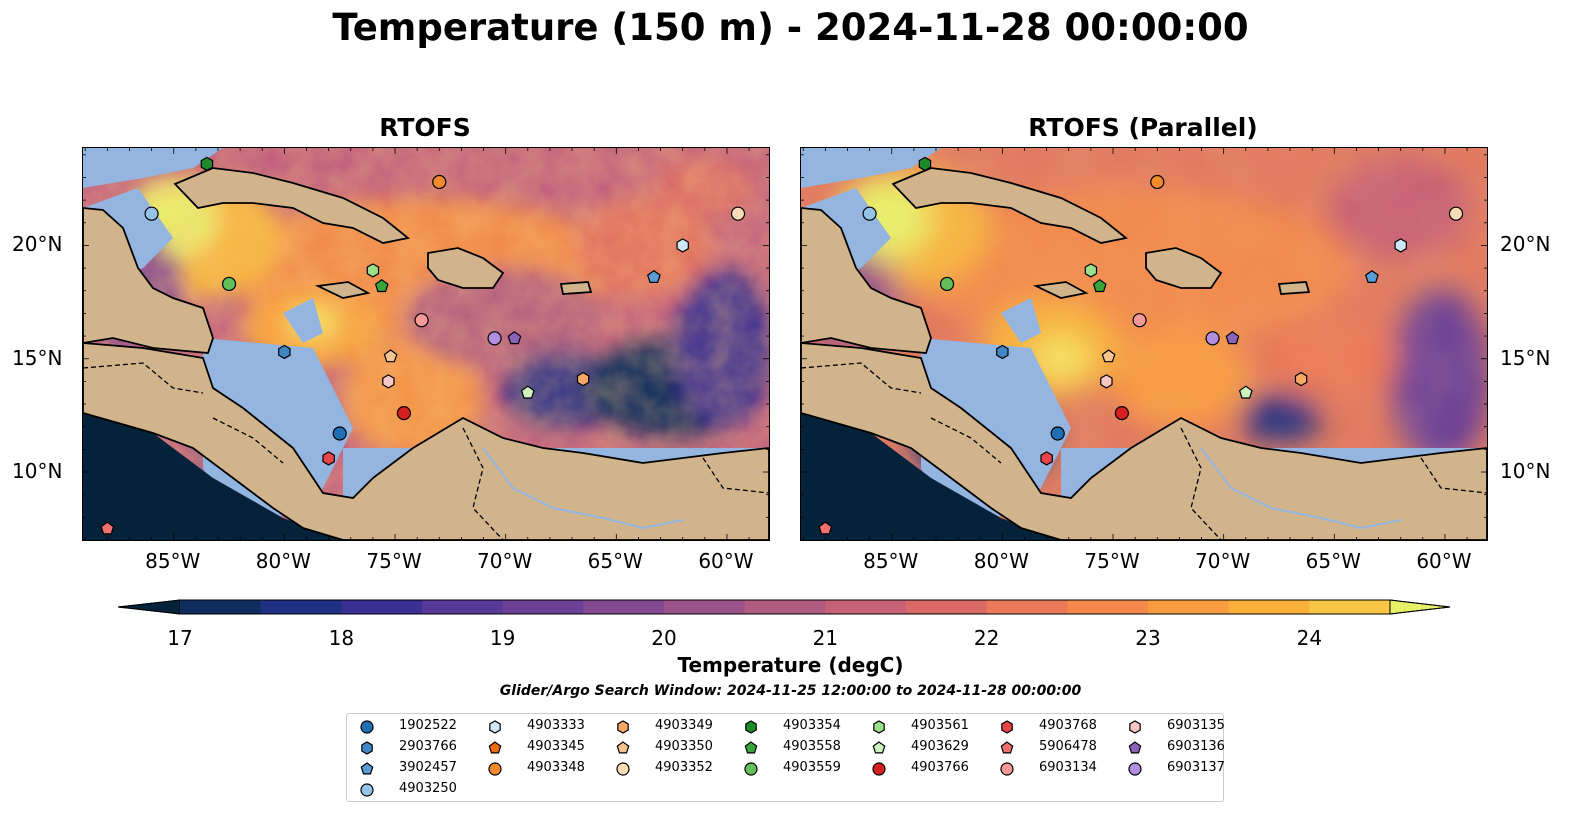 This screenshot has width=1581, height=827. I want to click on colorbar-outline, so click(784, 607).